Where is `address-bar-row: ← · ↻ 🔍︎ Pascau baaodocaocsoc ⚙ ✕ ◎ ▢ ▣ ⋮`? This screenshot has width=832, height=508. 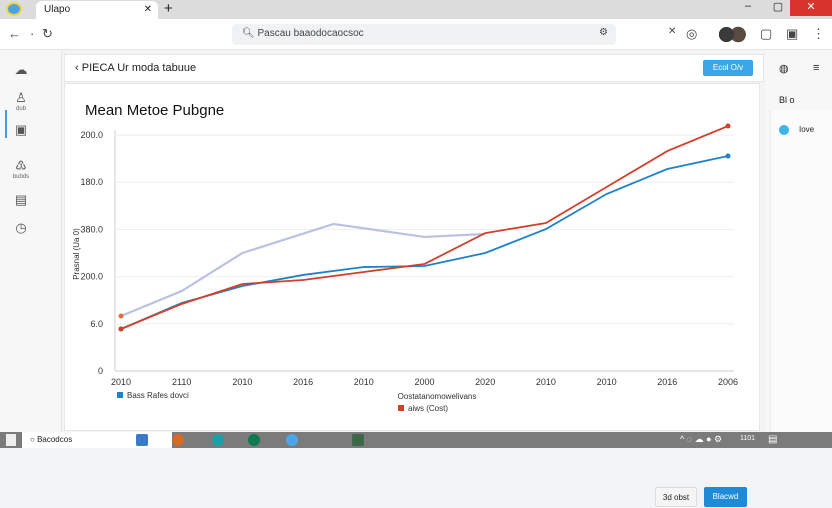
address-bar-row: ← · ↻ 🔍︎ Pascau baaodocaocsoc ⚙ ✕ ◎ ▢ ▣ ⋮ is located at coordinates (416, 34).